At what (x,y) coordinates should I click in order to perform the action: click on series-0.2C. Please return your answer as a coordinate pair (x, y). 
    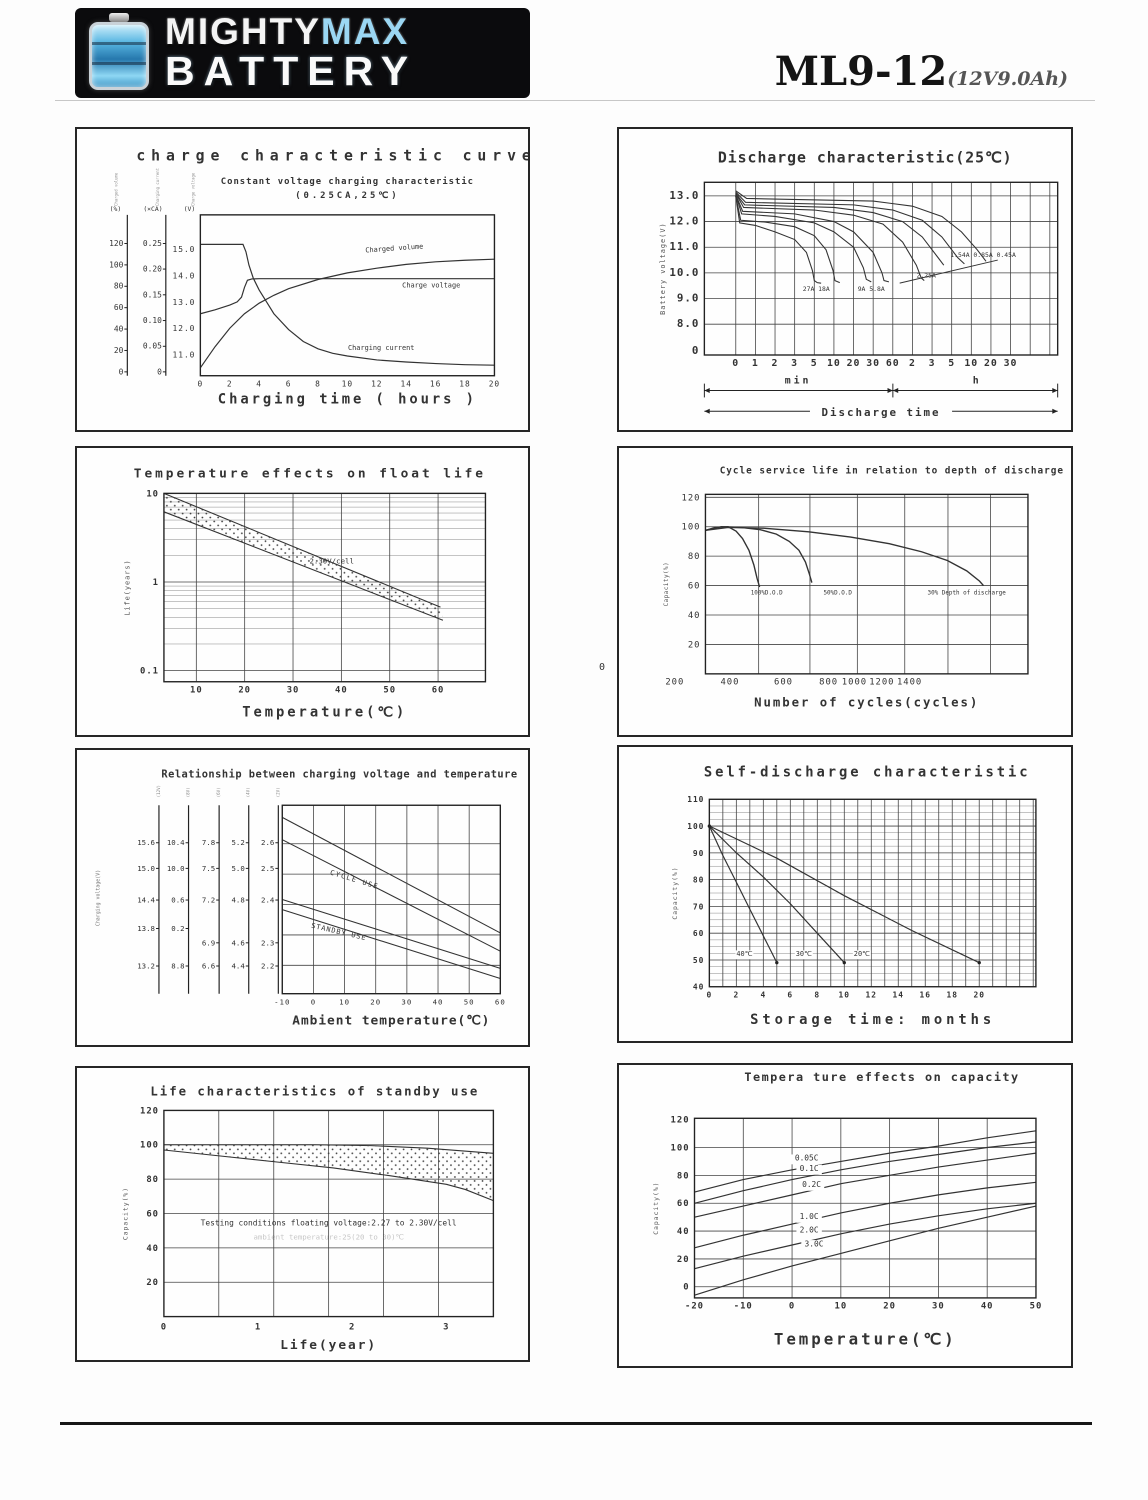
    Looking at the image, I should click on (865, 1185).